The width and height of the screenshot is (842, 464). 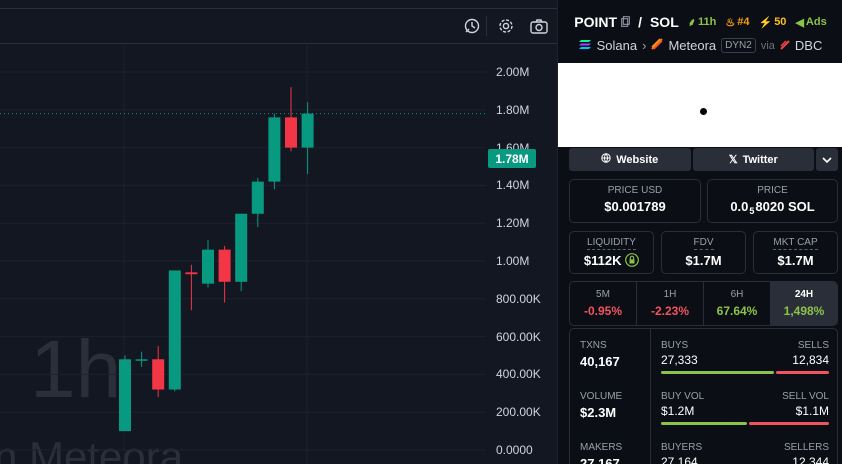 I want to click on volume-label: VOLUME, so click(x=601, y=396).